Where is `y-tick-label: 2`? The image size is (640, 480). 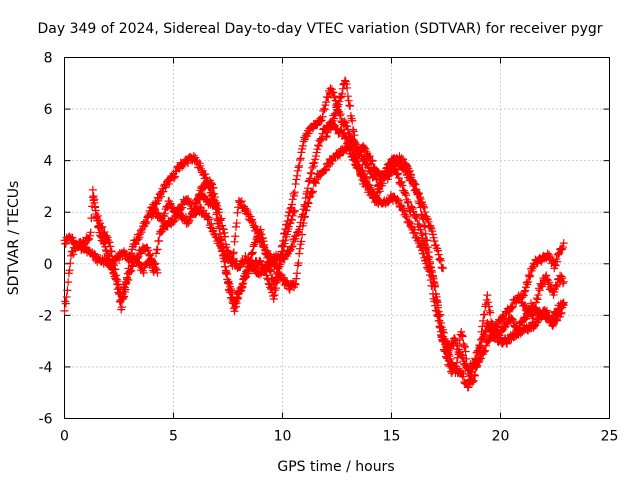 y-tick-label: 2 is located at coordinates (48, 213).